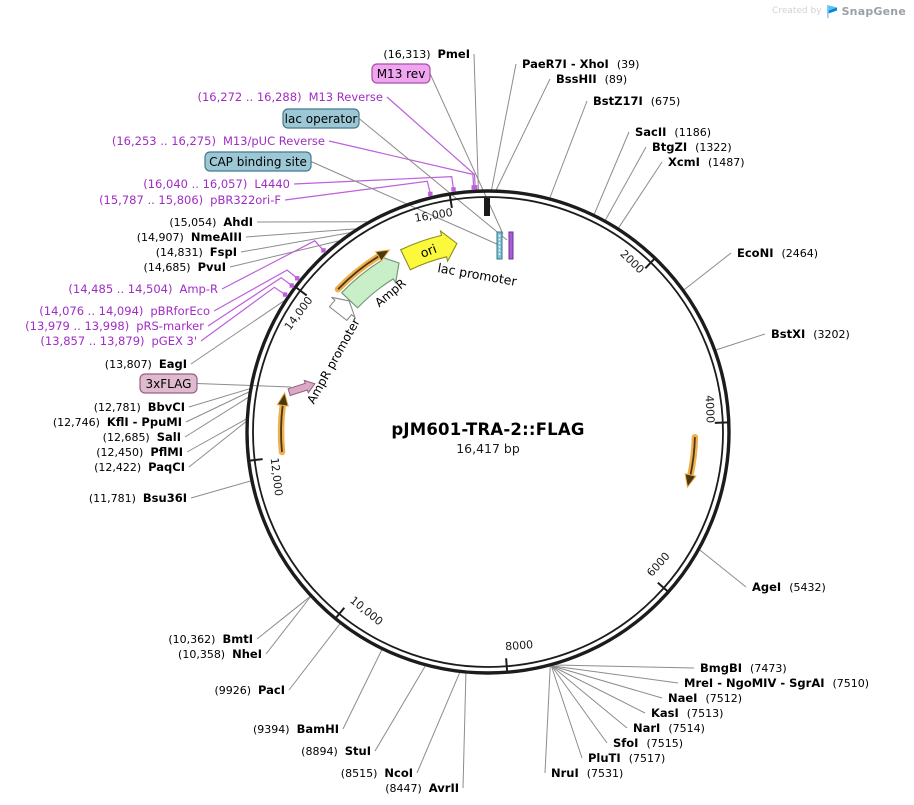  Describe the element at coordinates (607, 682) in the screenshot. I see `leader-line-naei` at that location.